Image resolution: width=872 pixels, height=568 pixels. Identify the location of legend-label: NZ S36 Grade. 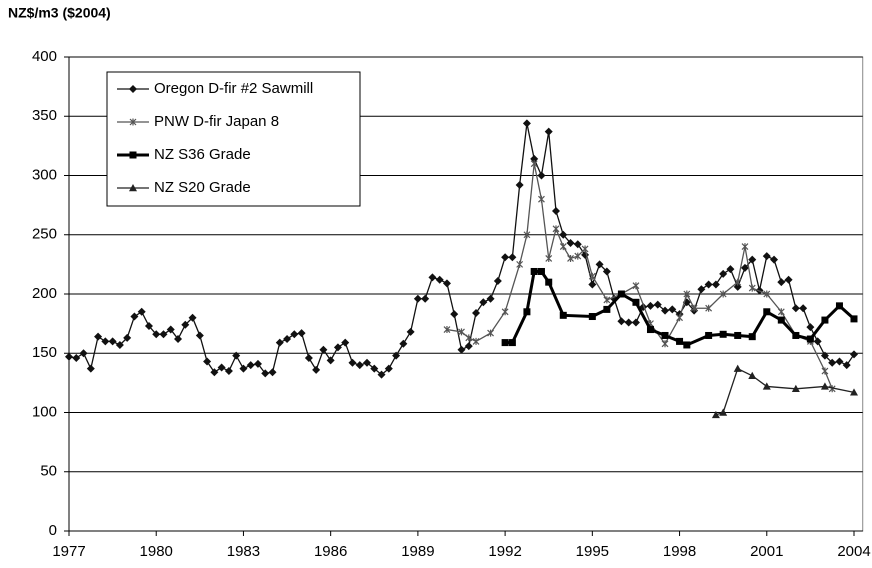
(202, 154).